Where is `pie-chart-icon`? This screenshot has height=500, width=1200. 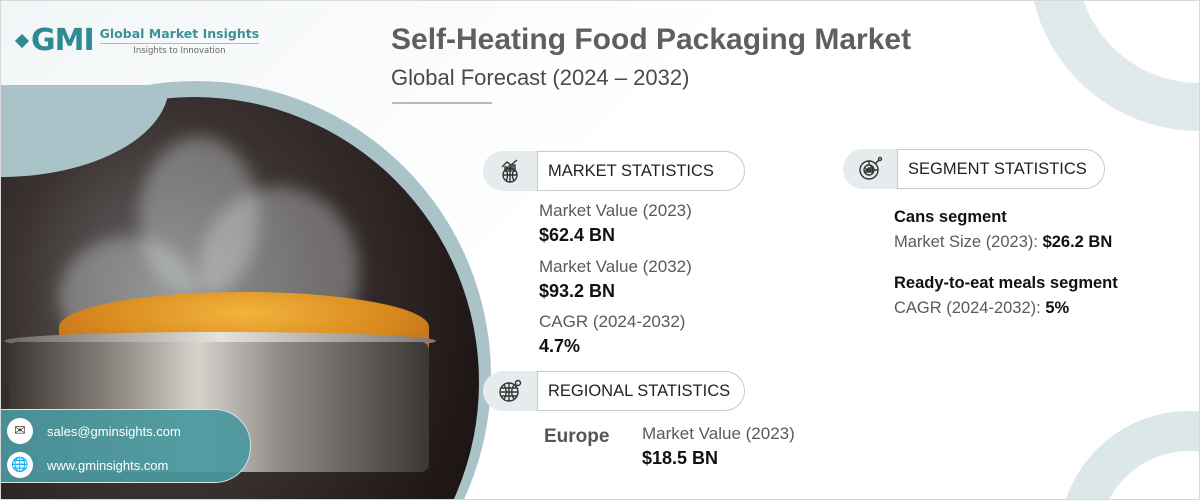
pie-chart-icon is located at coordinates (870, 169).